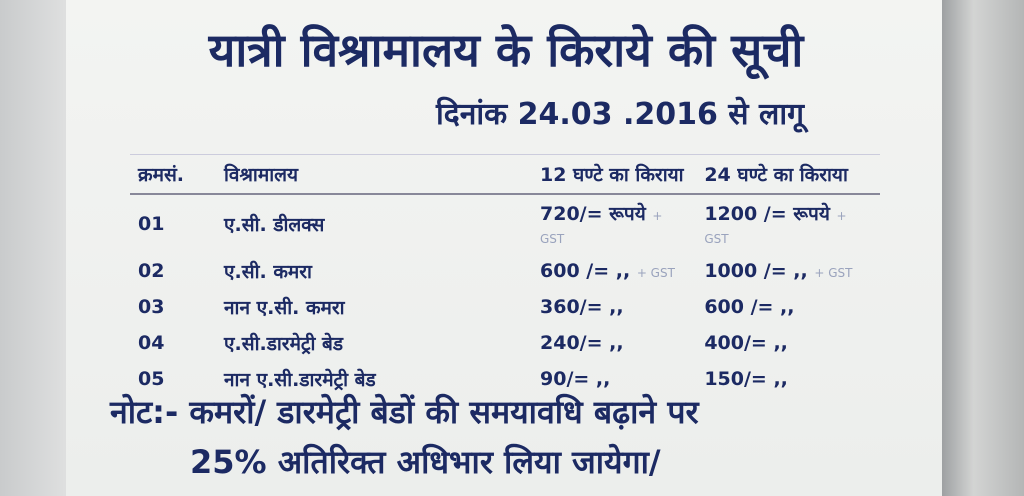 This screenshot has width=1024, height=496. Describe the element at coordinates (151, 343) in the screenshot. I see `sr-cell: 04` at that location.